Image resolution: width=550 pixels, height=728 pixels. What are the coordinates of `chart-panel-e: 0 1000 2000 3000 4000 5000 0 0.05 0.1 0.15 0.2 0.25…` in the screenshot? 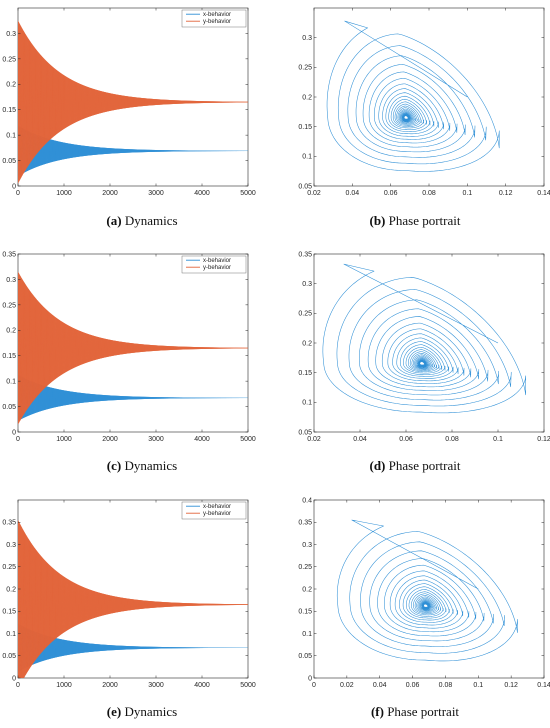 It's located at (129, 609).